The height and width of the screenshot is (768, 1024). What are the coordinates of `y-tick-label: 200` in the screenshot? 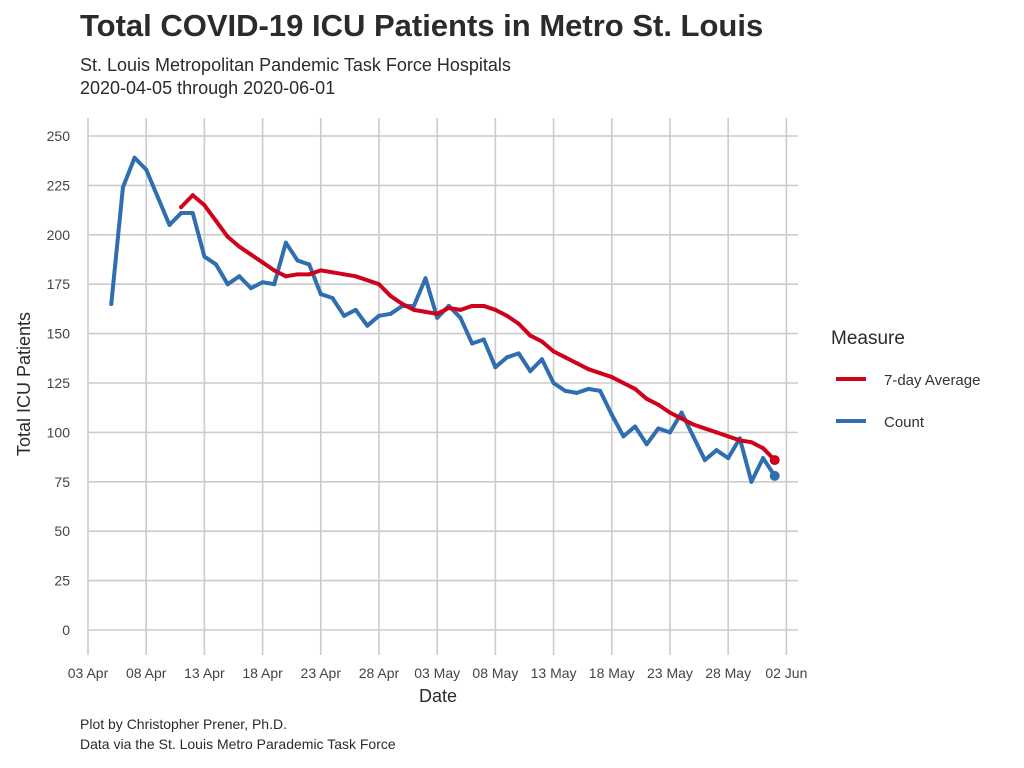 It's located at (59, 235).